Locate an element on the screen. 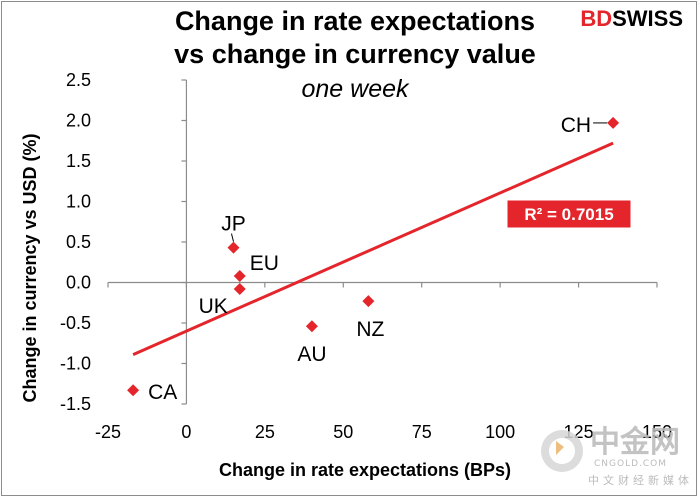 The width and height of the screenshot is (700, 499). point-label-ca: CA is located at coordinates (162, 392).